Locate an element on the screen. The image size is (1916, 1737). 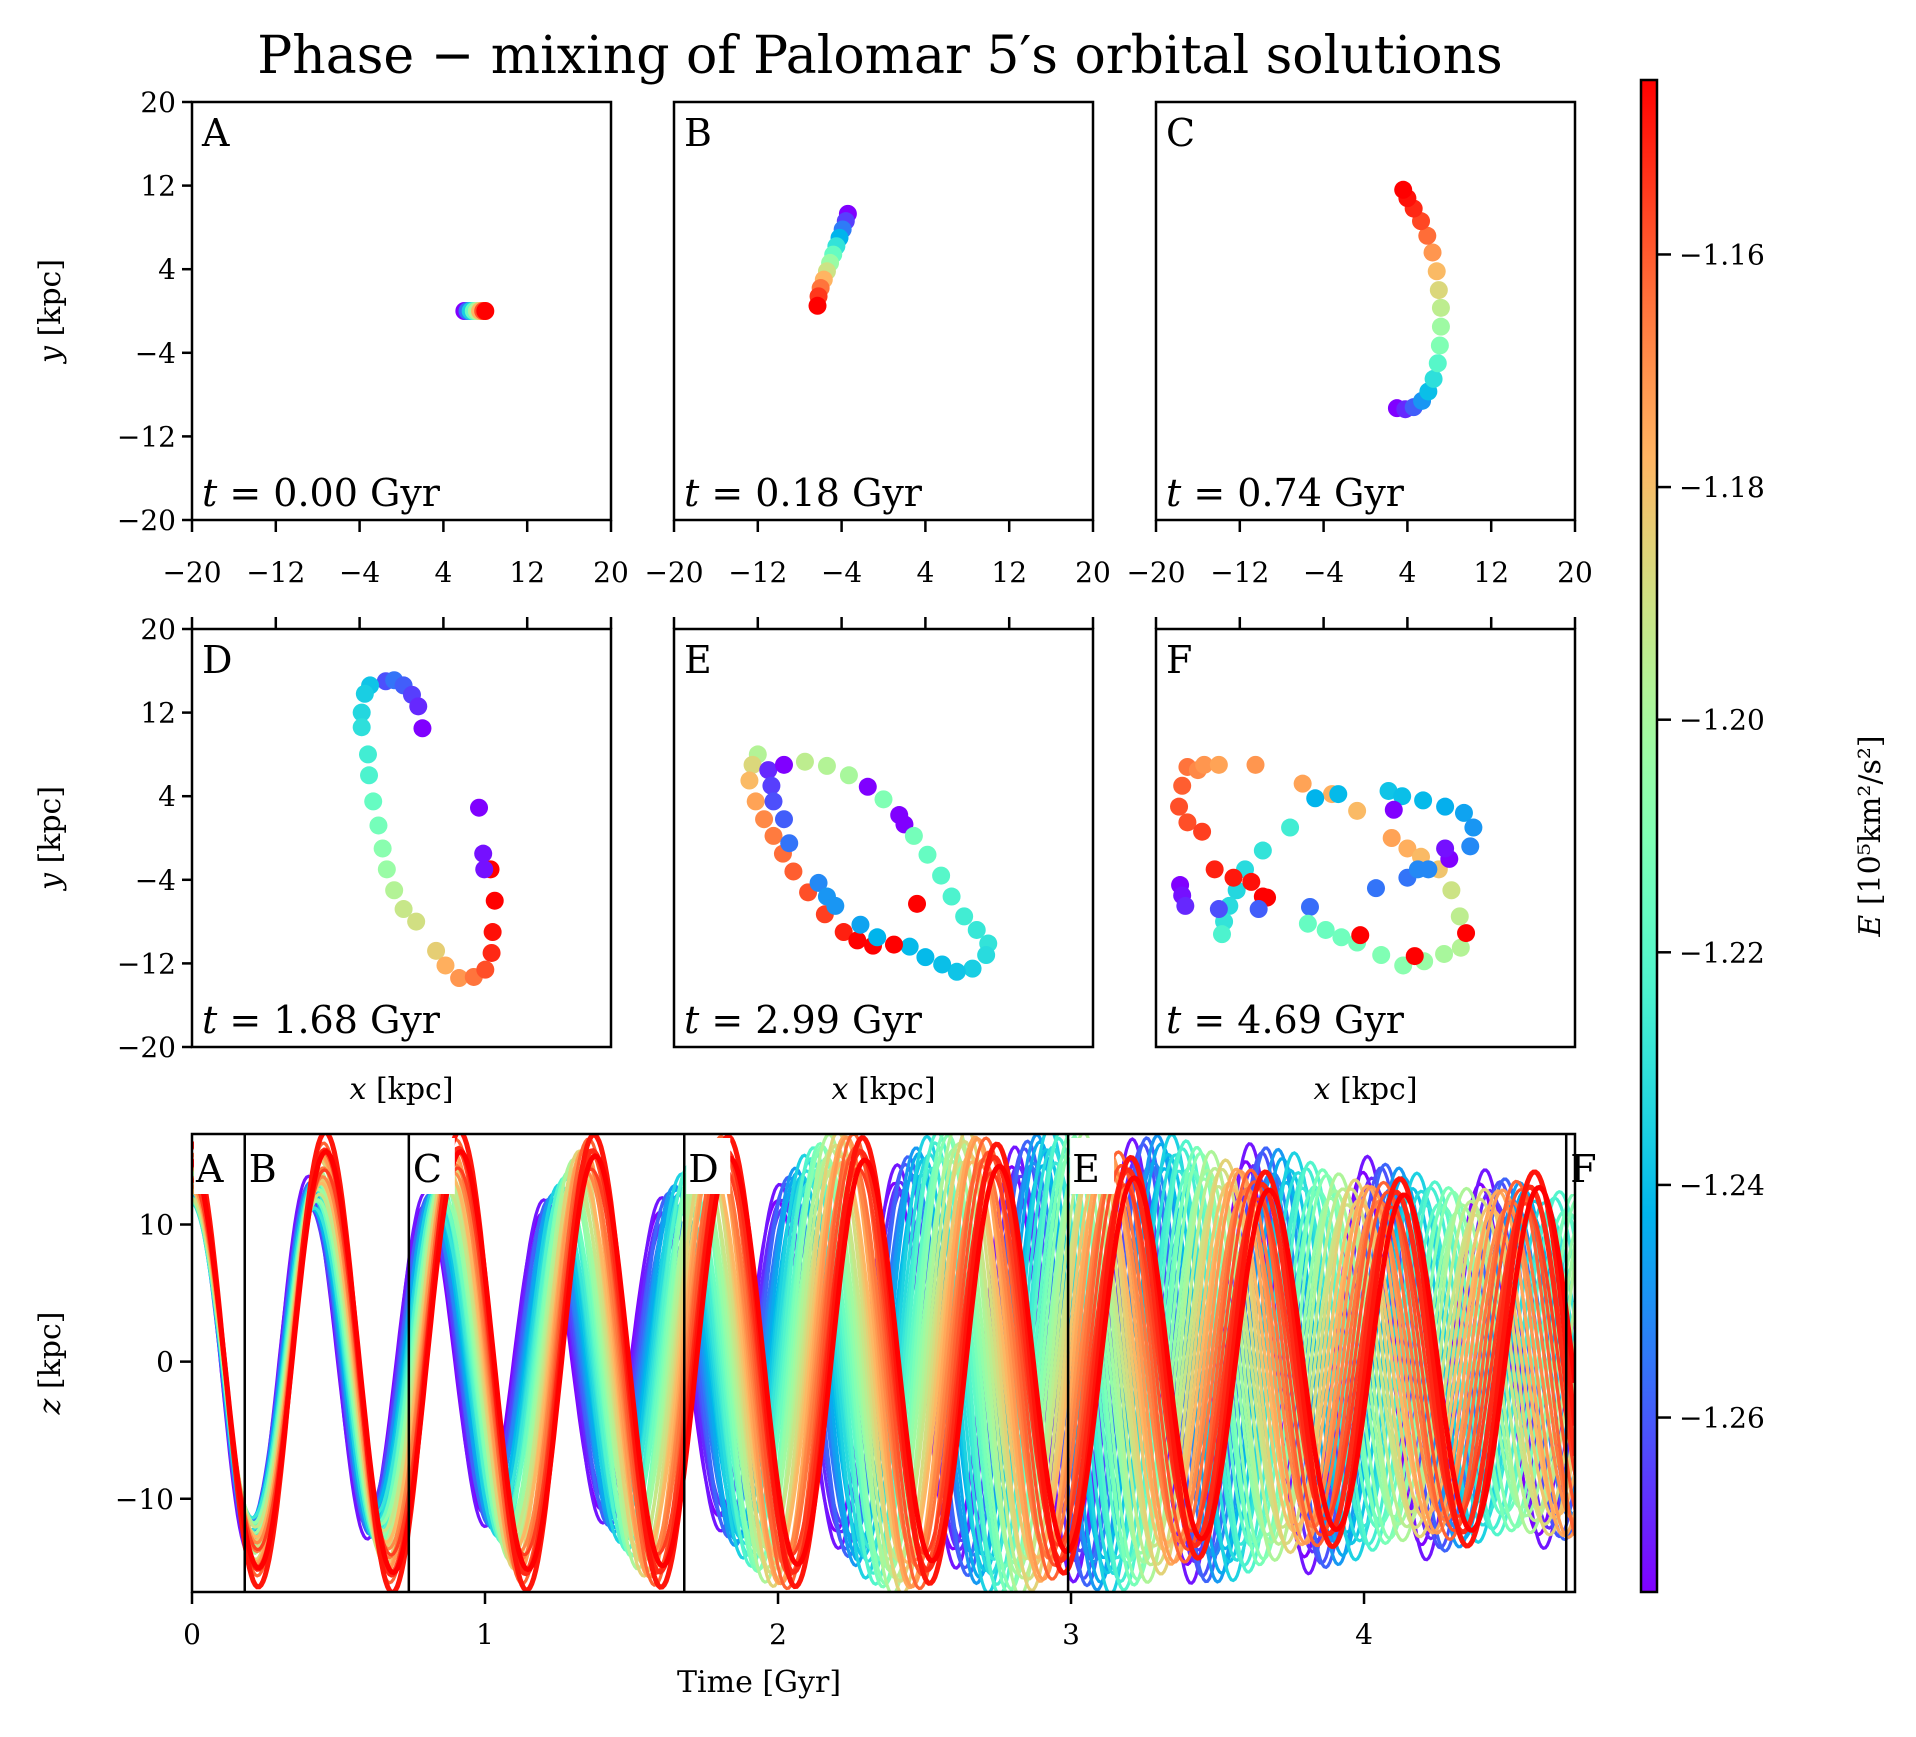
y-axis-label: z [kpc] is located at coordinates (50, 1364).